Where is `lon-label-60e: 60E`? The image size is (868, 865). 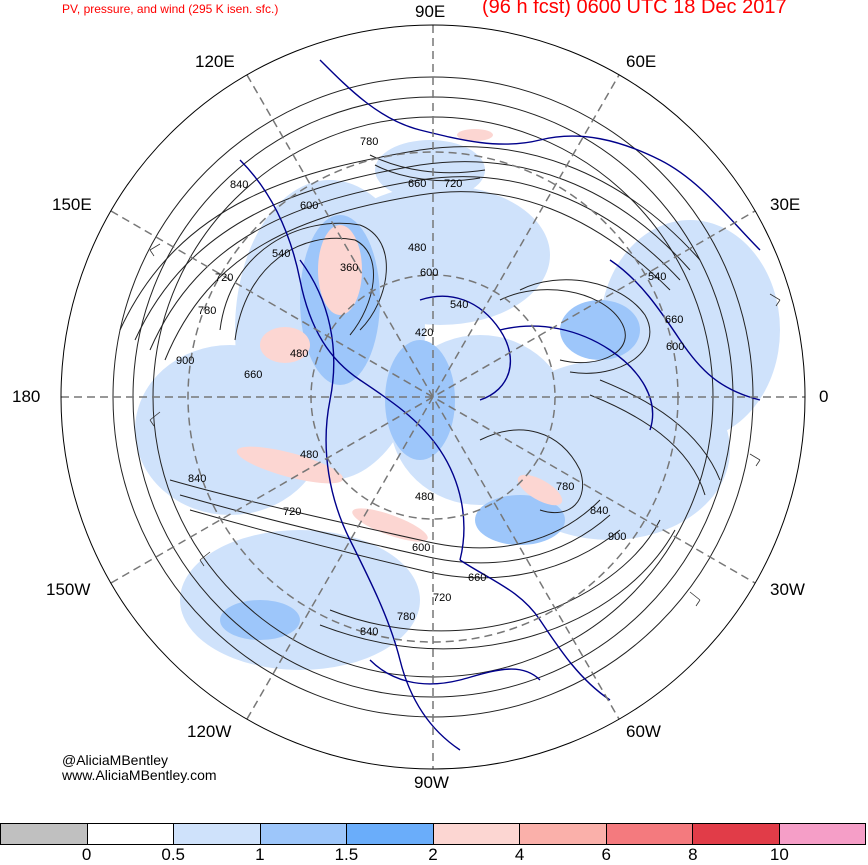 lon-label-60e: 60E is located at coordinates (641, 61).